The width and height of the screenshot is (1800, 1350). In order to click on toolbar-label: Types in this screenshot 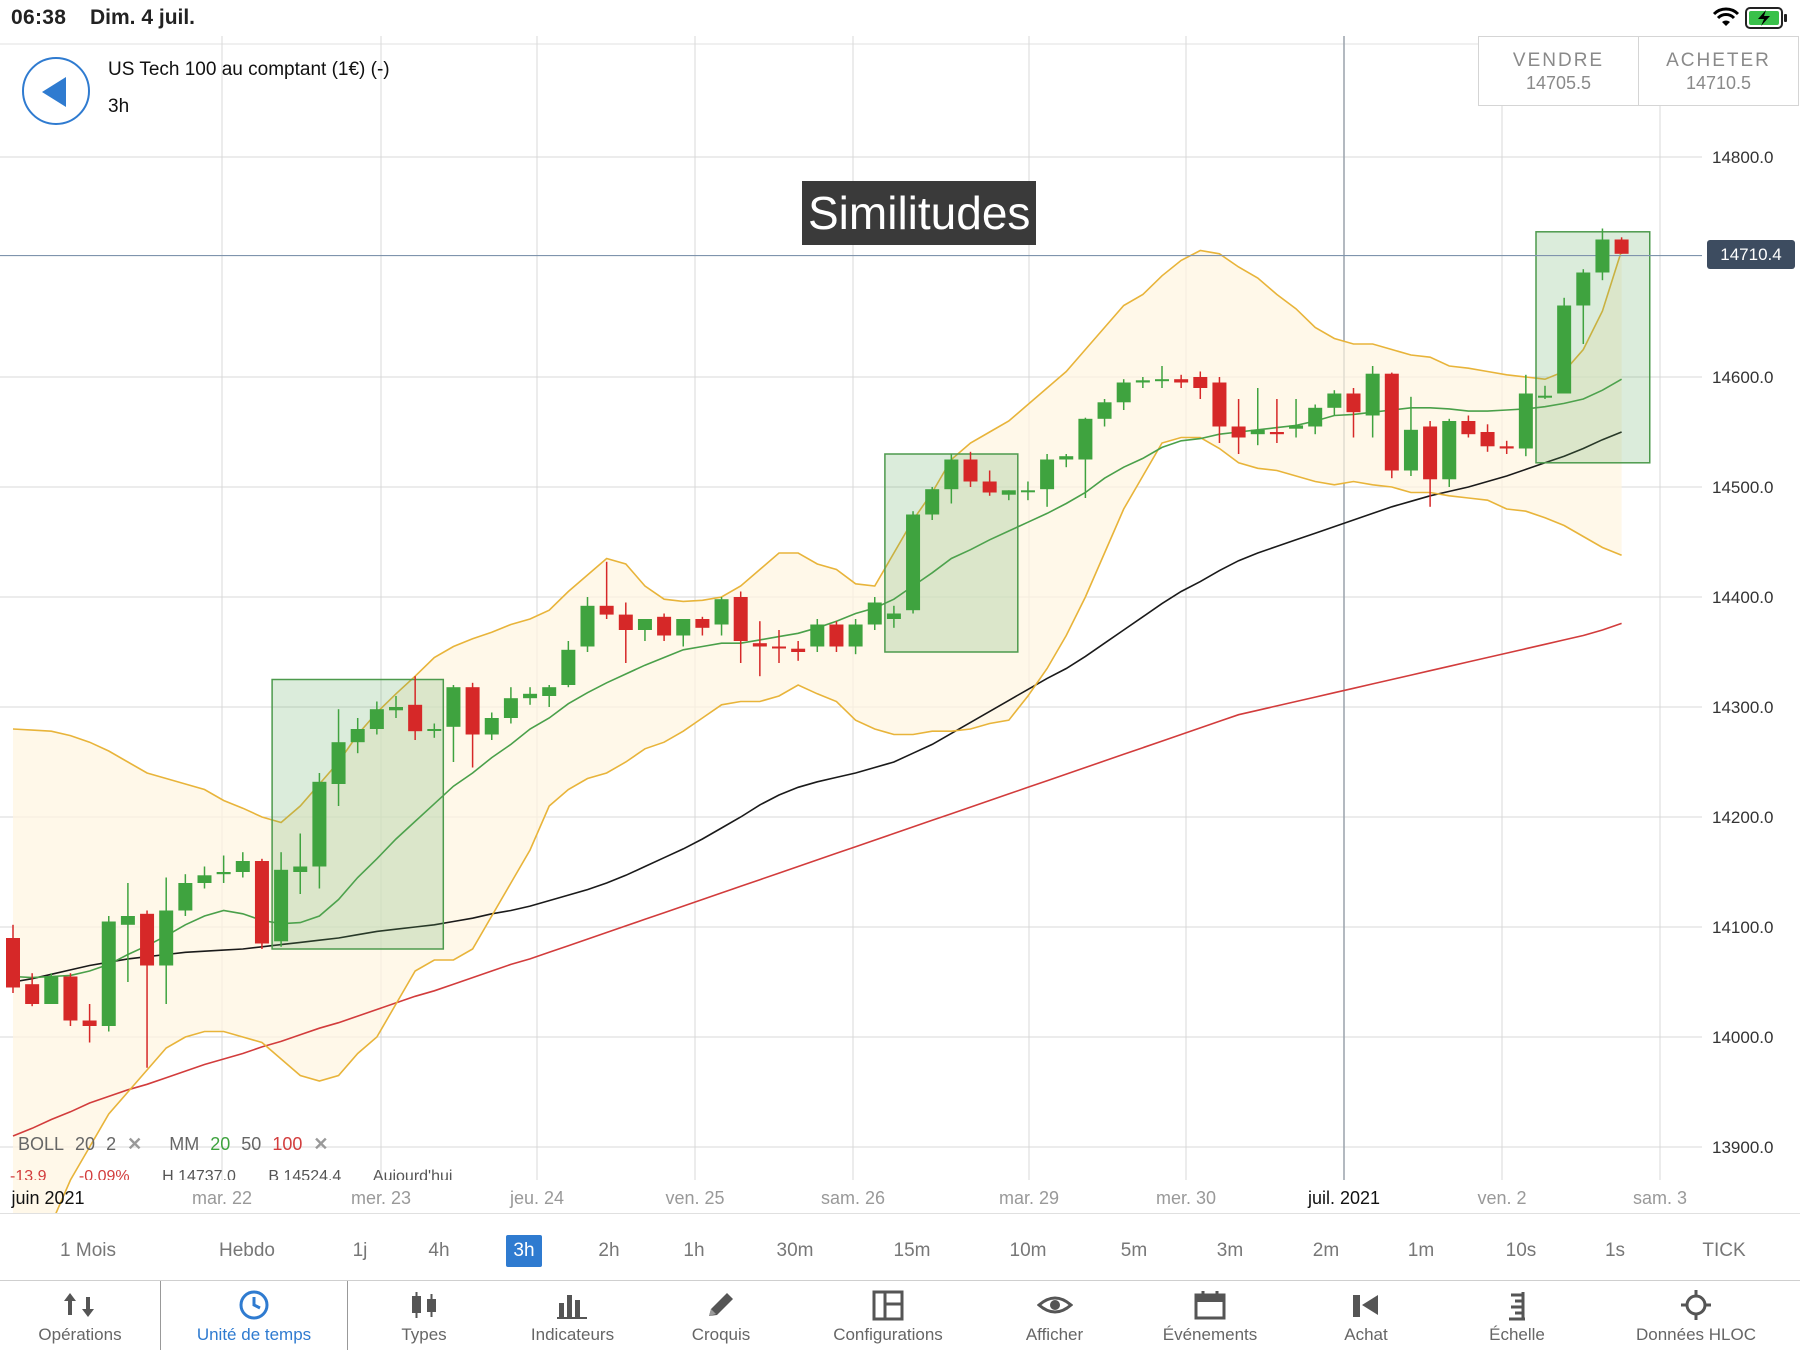, I will do `click(424, 1334)`.